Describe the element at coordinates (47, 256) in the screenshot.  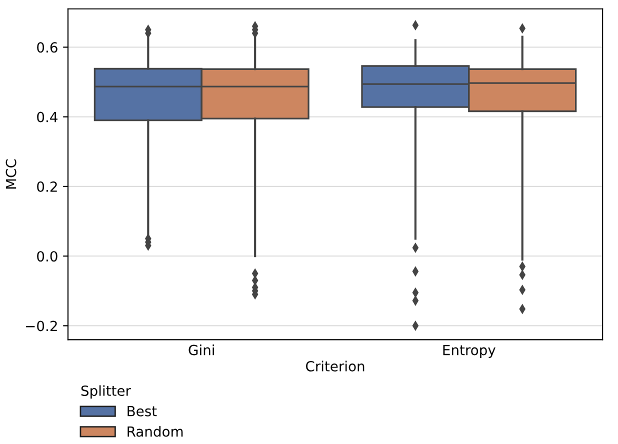
I see `text: 0.0` at that location.